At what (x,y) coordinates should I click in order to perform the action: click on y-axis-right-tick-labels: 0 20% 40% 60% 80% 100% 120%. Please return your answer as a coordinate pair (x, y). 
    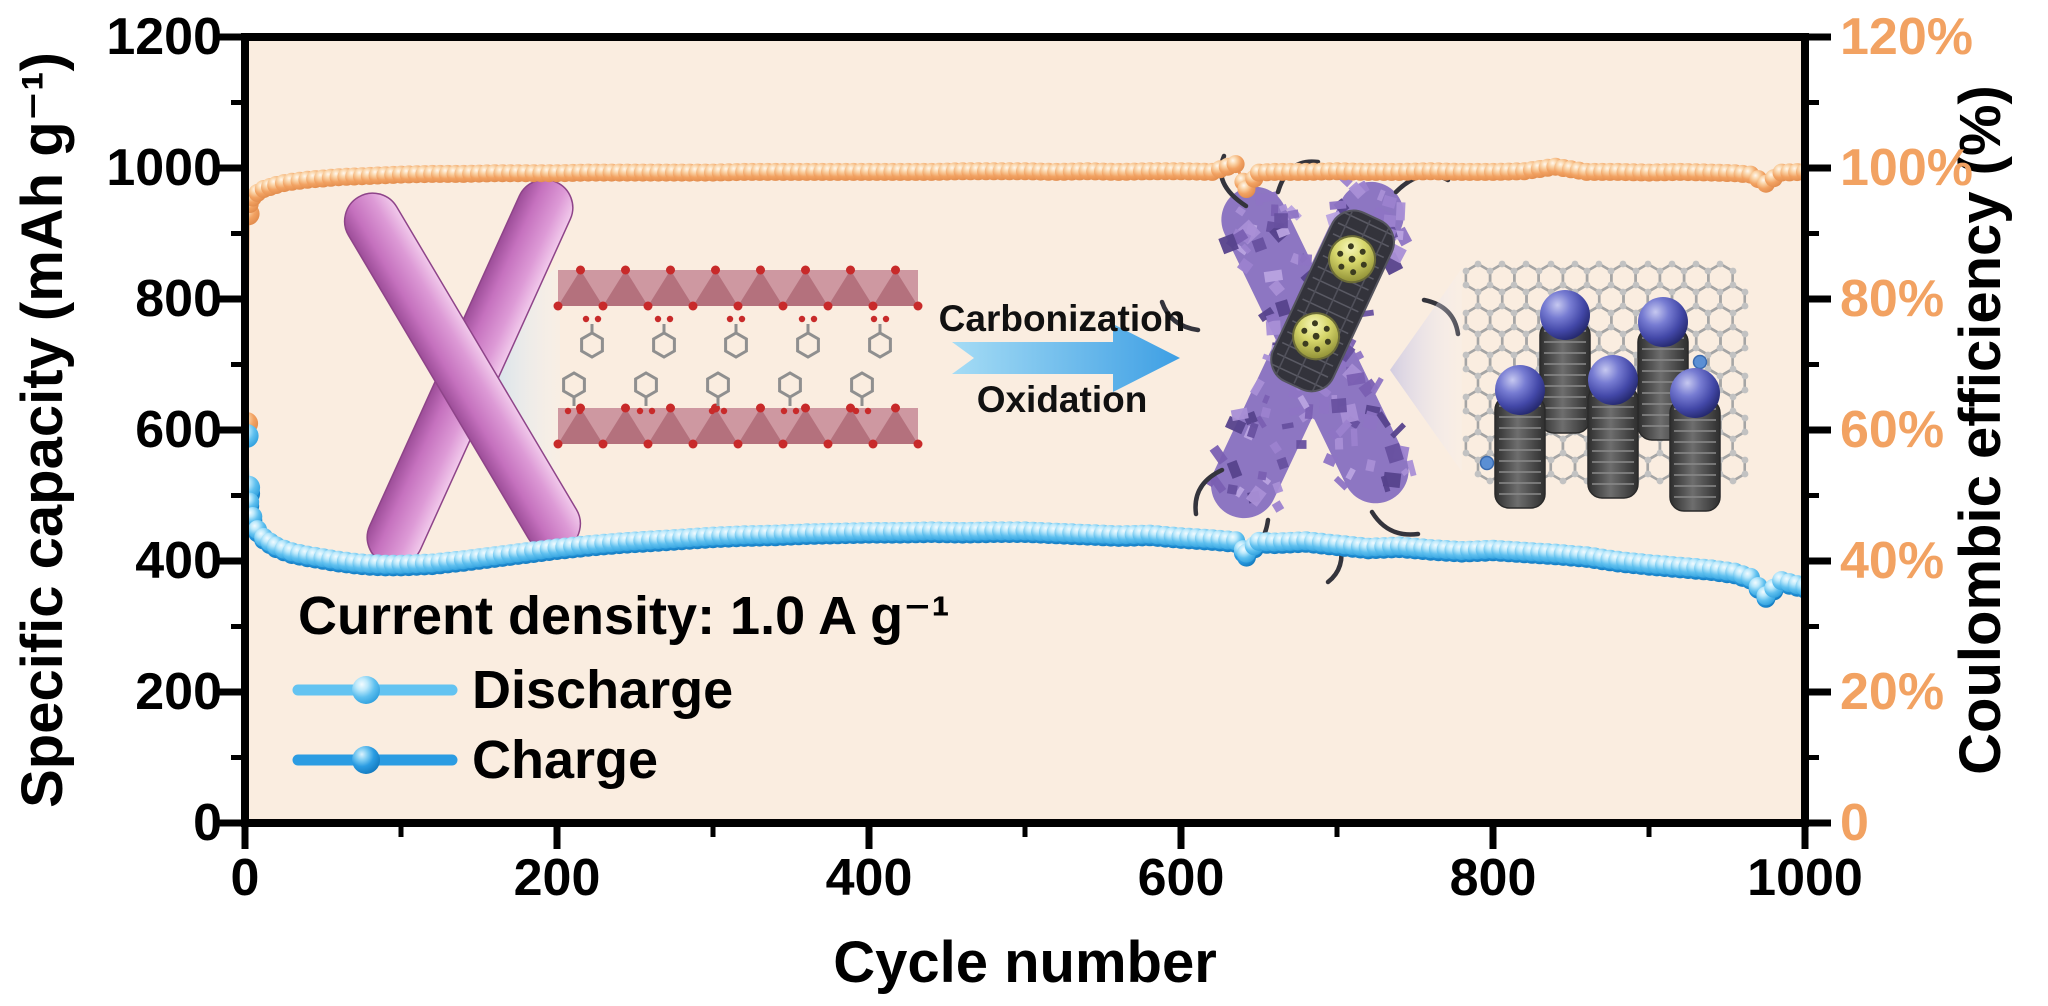
    Looking at the image, I should click on (1906, 430).